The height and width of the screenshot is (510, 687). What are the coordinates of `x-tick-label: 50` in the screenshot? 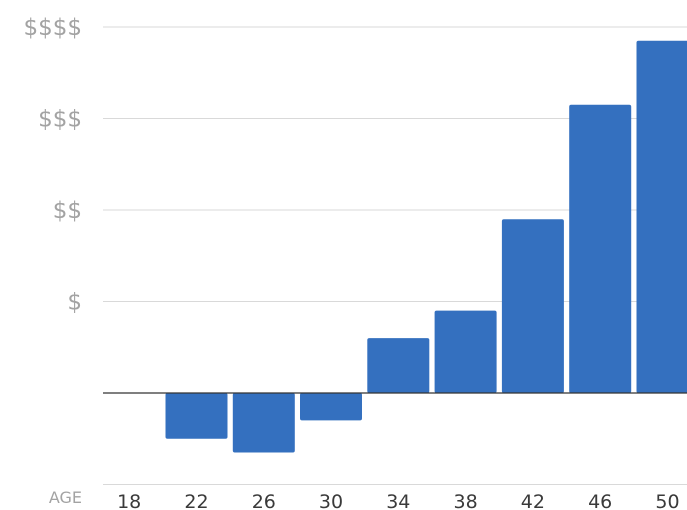 It's located at (667, 500).